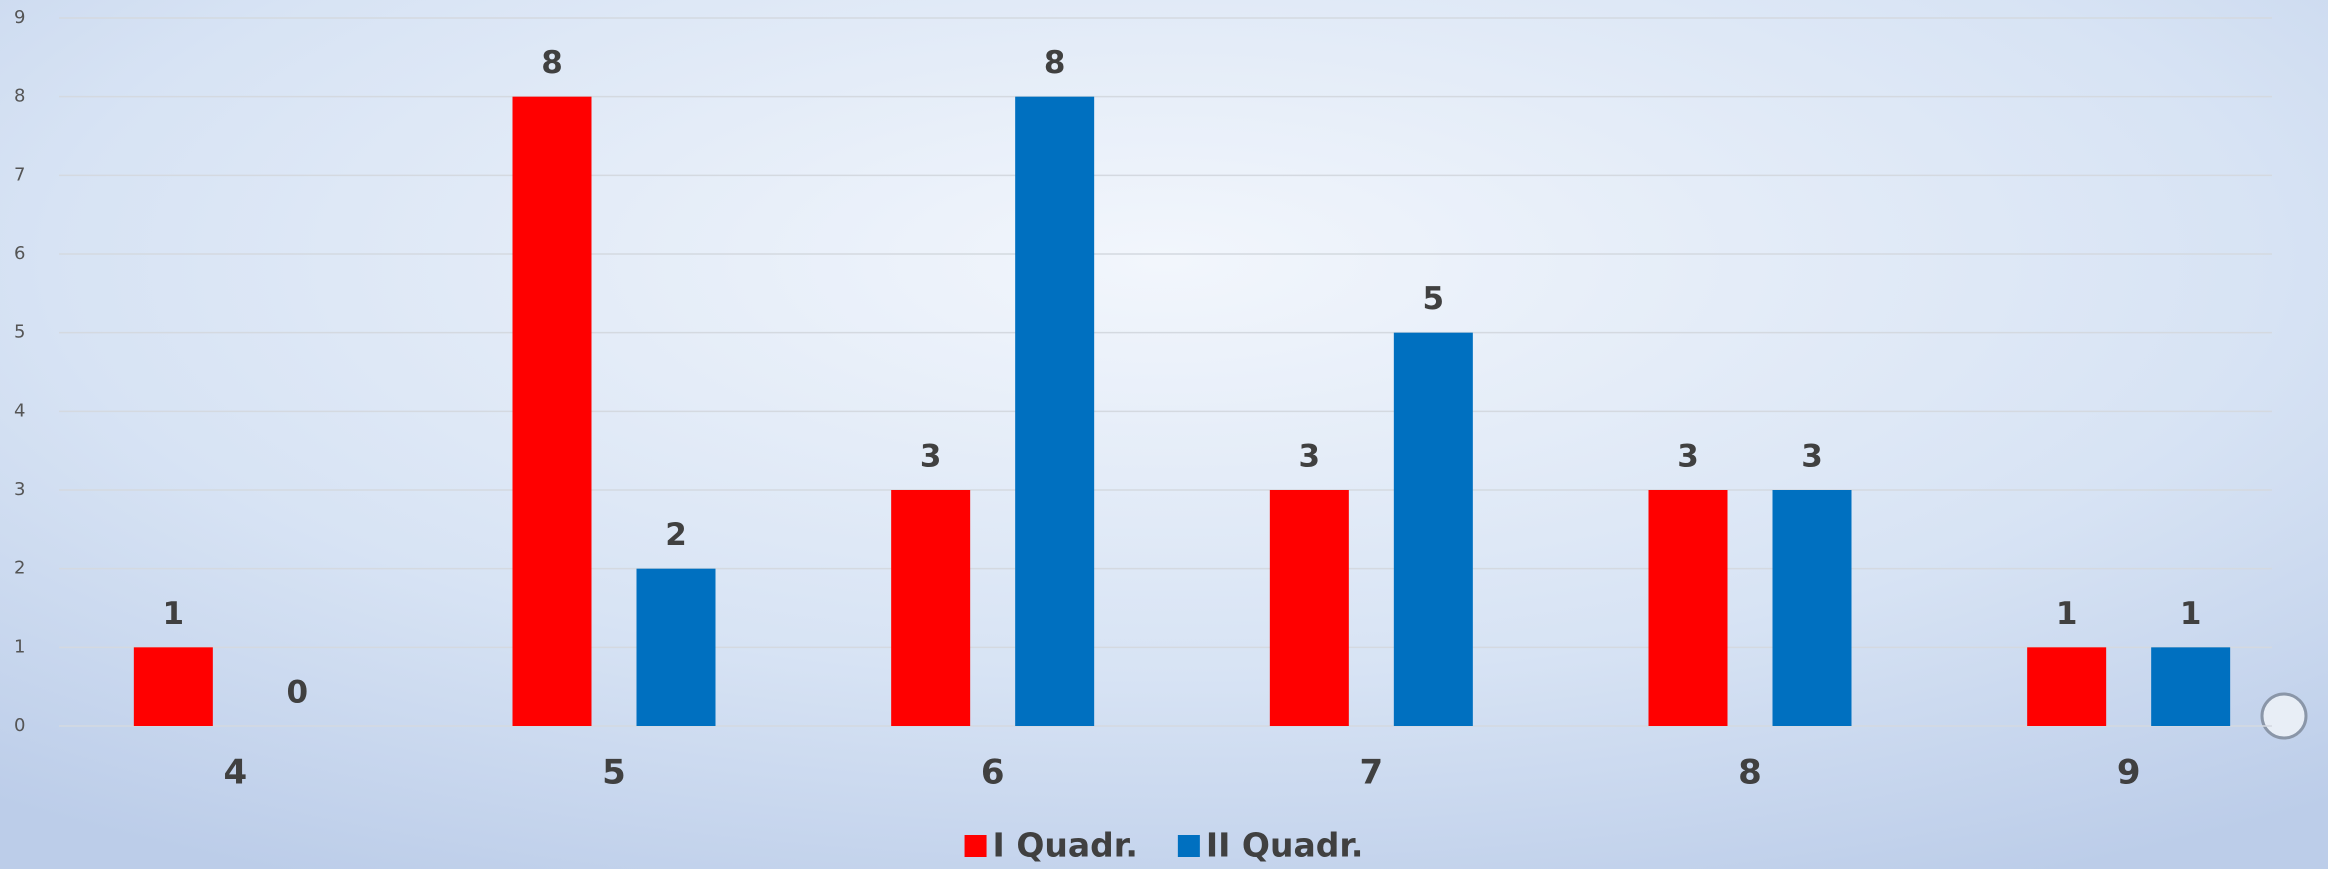 The image size is (2328, 869). I want to click on x-tick-label: 5, so click(614, 773).